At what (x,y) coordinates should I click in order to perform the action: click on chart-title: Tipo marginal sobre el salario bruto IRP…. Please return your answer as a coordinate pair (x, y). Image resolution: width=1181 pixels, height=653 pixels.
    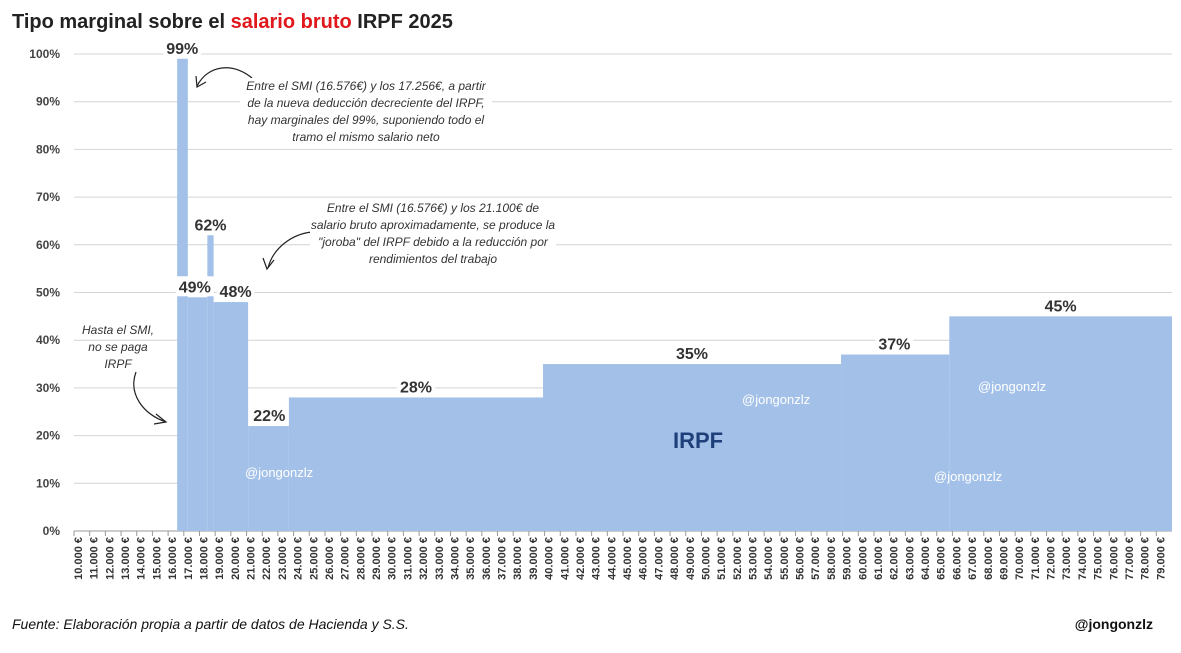
    Looking at the image, I should click on (232, 22).